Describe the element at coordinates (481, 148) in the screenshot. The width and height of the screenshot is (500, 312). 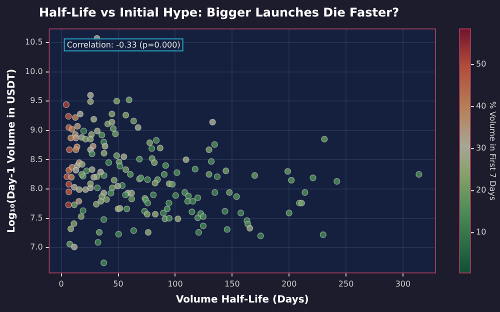
I see `color-bar-label: 30` at that location.